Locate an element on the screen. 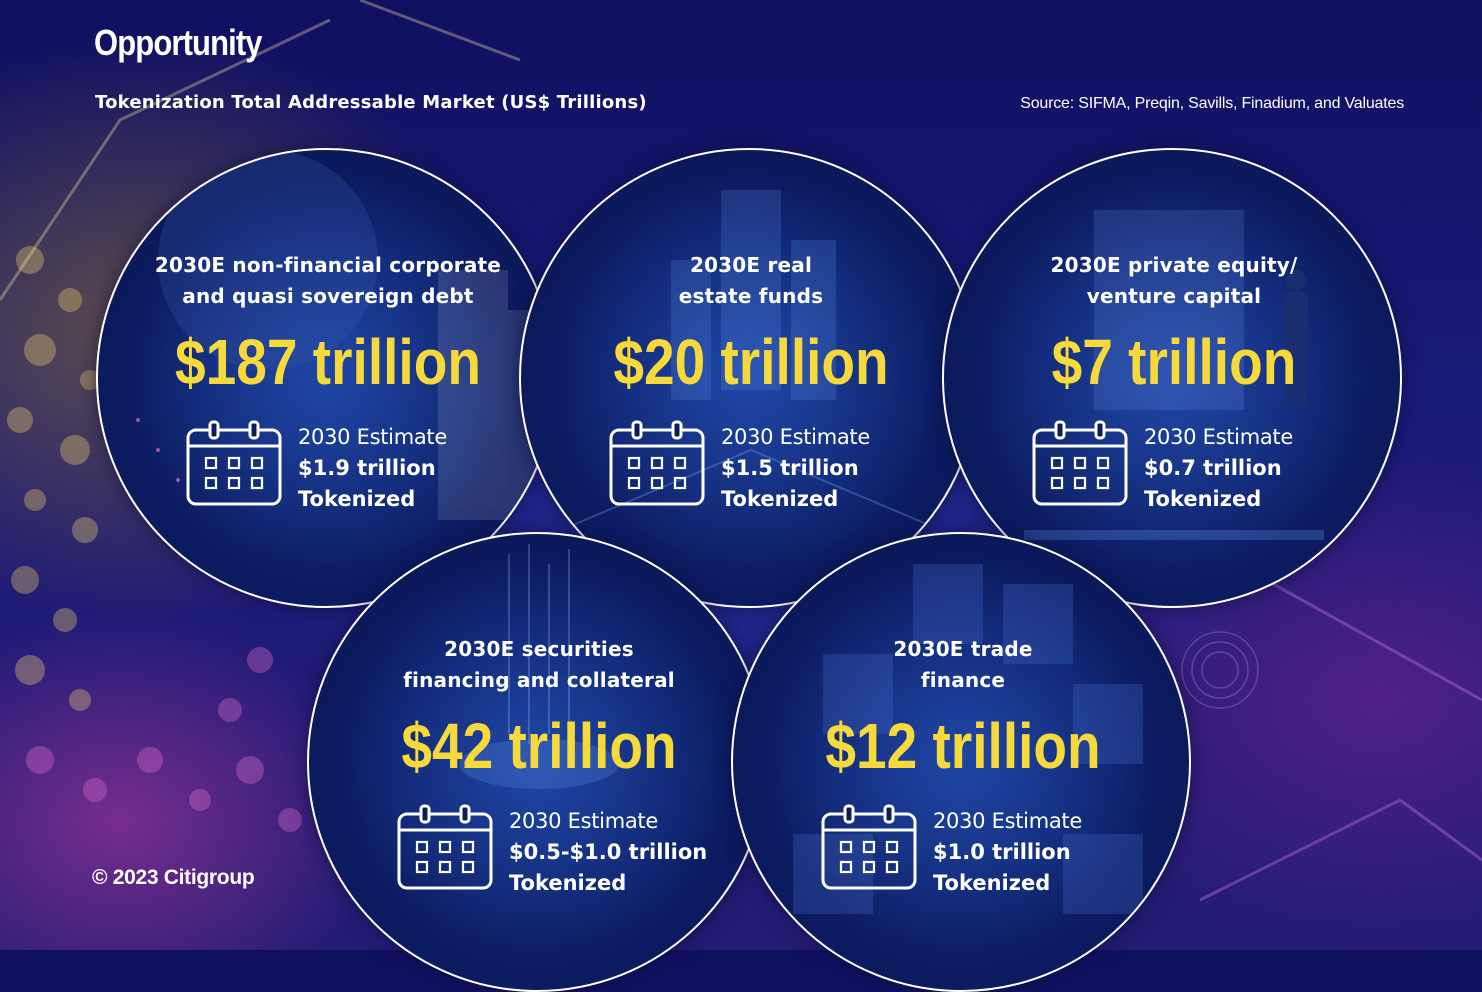  estimate-value: $1.5 trillion is located at coordinates (790, 468).